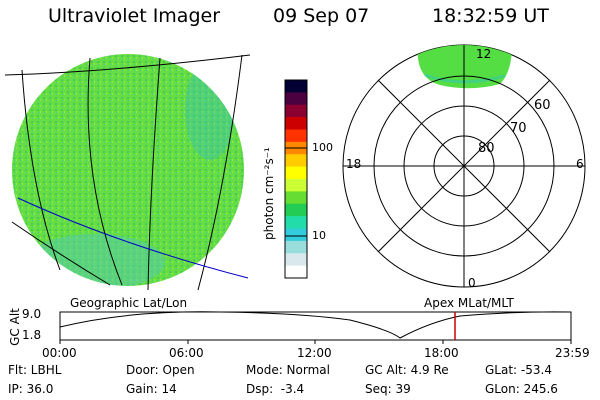 The width and height of the screenshot is (600, 400). What do you see at coordinates (322, 147) in the screenshot?
I see `colorbar-label-100: 100` at bounding box center [322, 147].